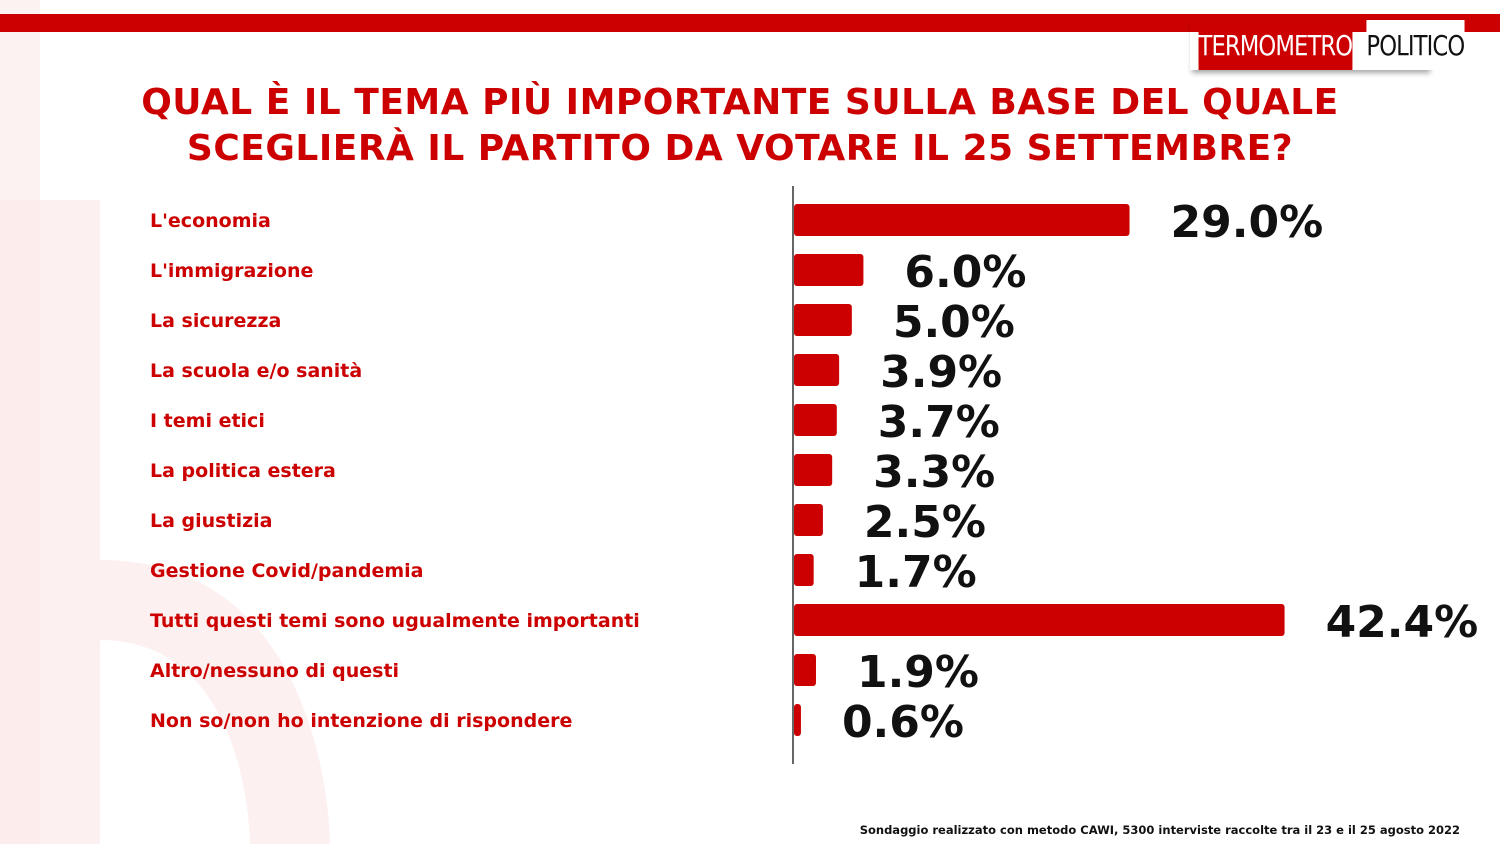  I want to click on value-label: 5.0%, so click(954, 322).